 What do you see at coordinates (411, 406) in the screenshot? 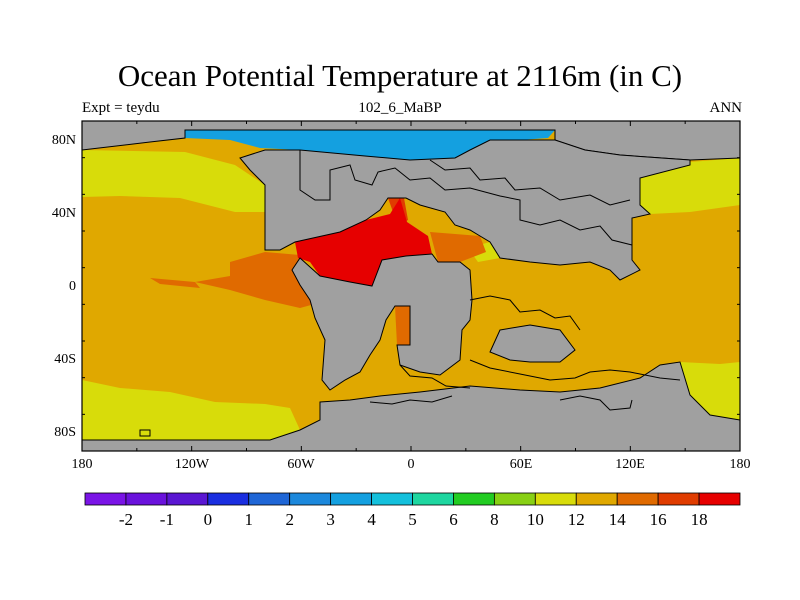
I see `landmass-antarctica-australia` at bounding box center [411, 406].